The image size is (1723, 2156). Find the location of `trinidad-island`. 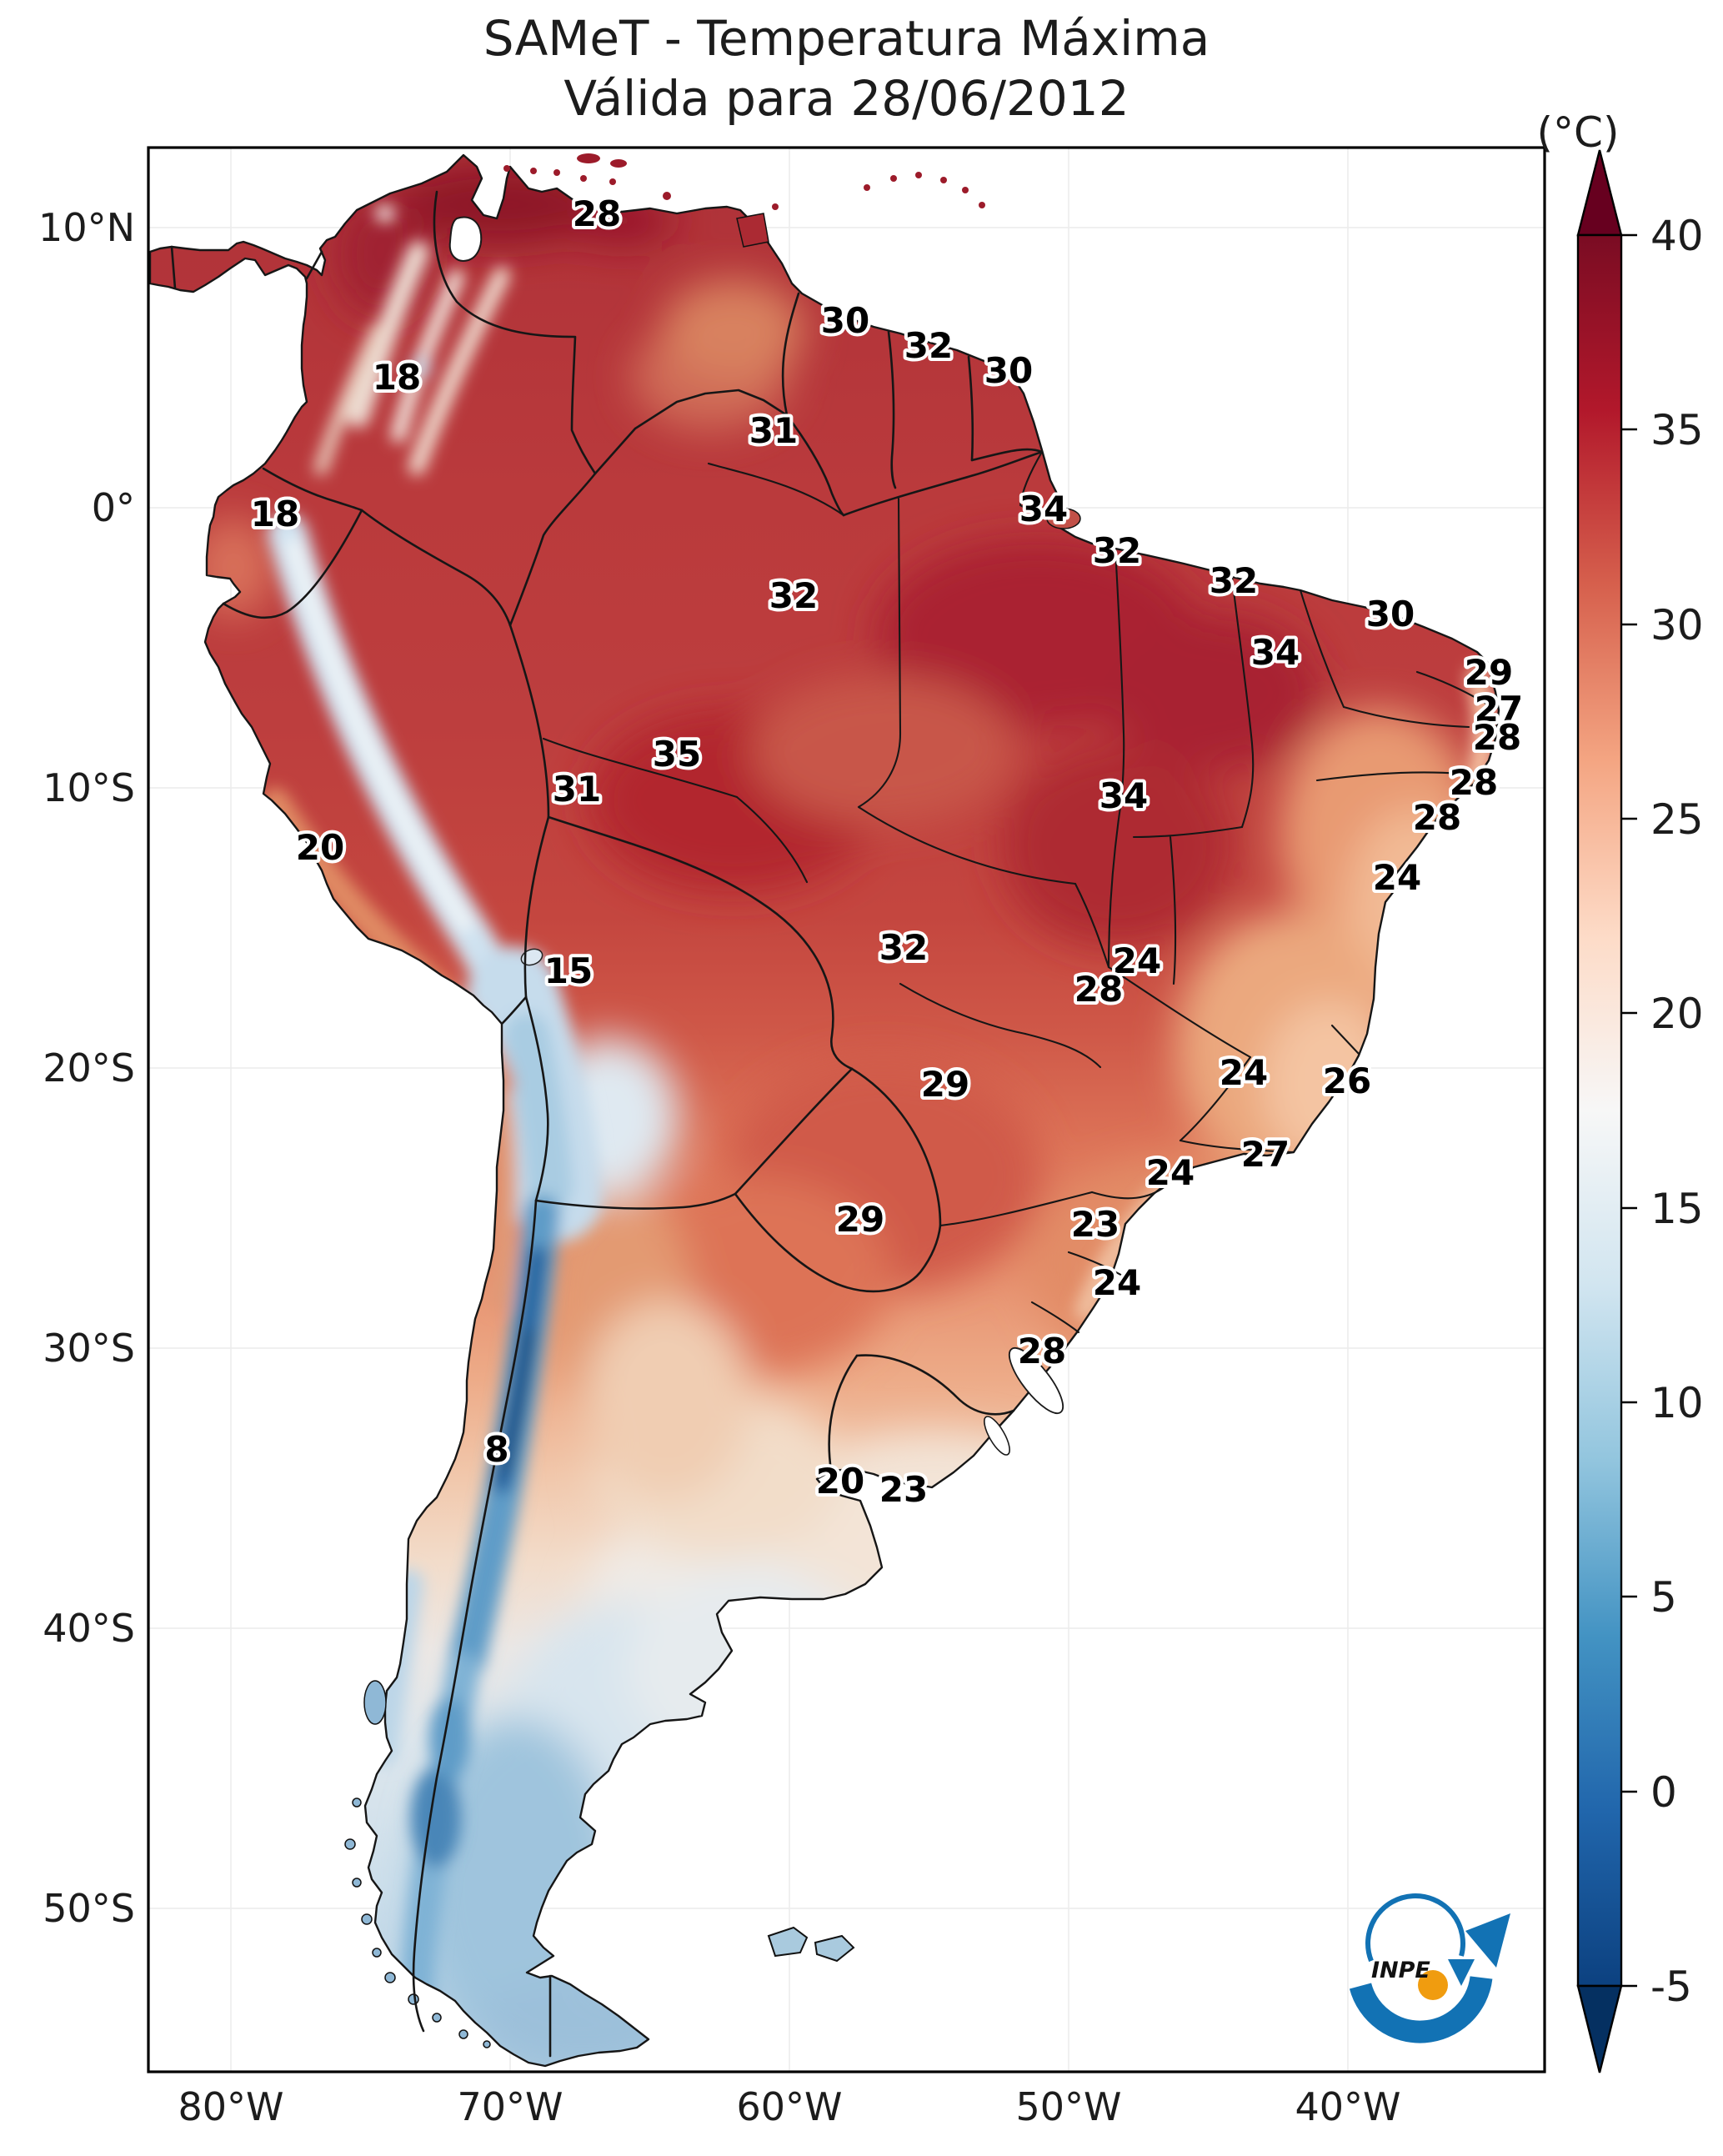

trinidad-island is located at coordinates (752, 231).